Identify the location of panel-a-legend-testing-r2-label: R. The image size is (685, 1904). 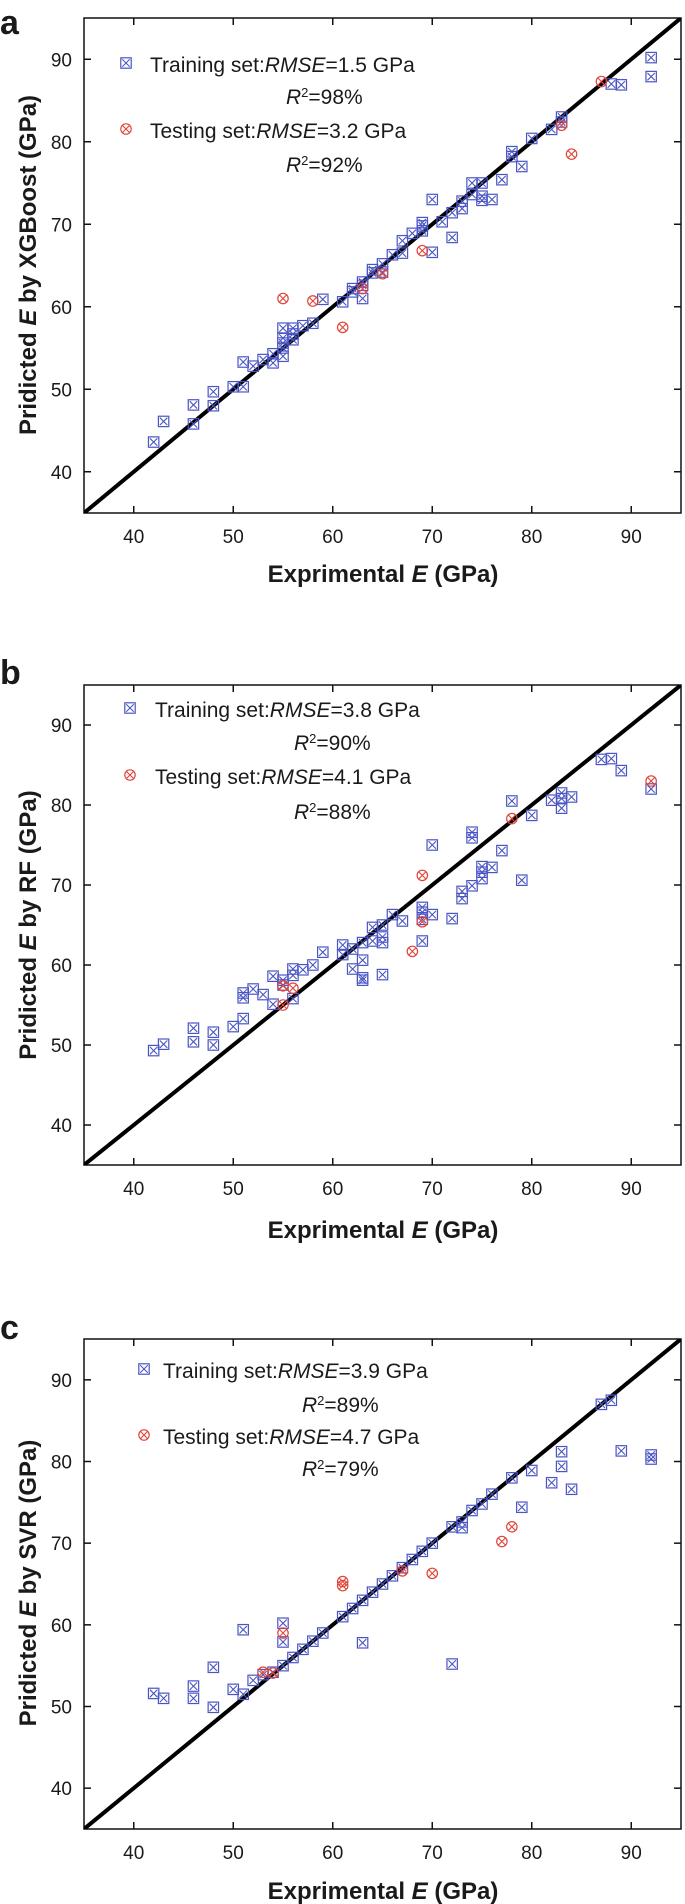
(293, 165).